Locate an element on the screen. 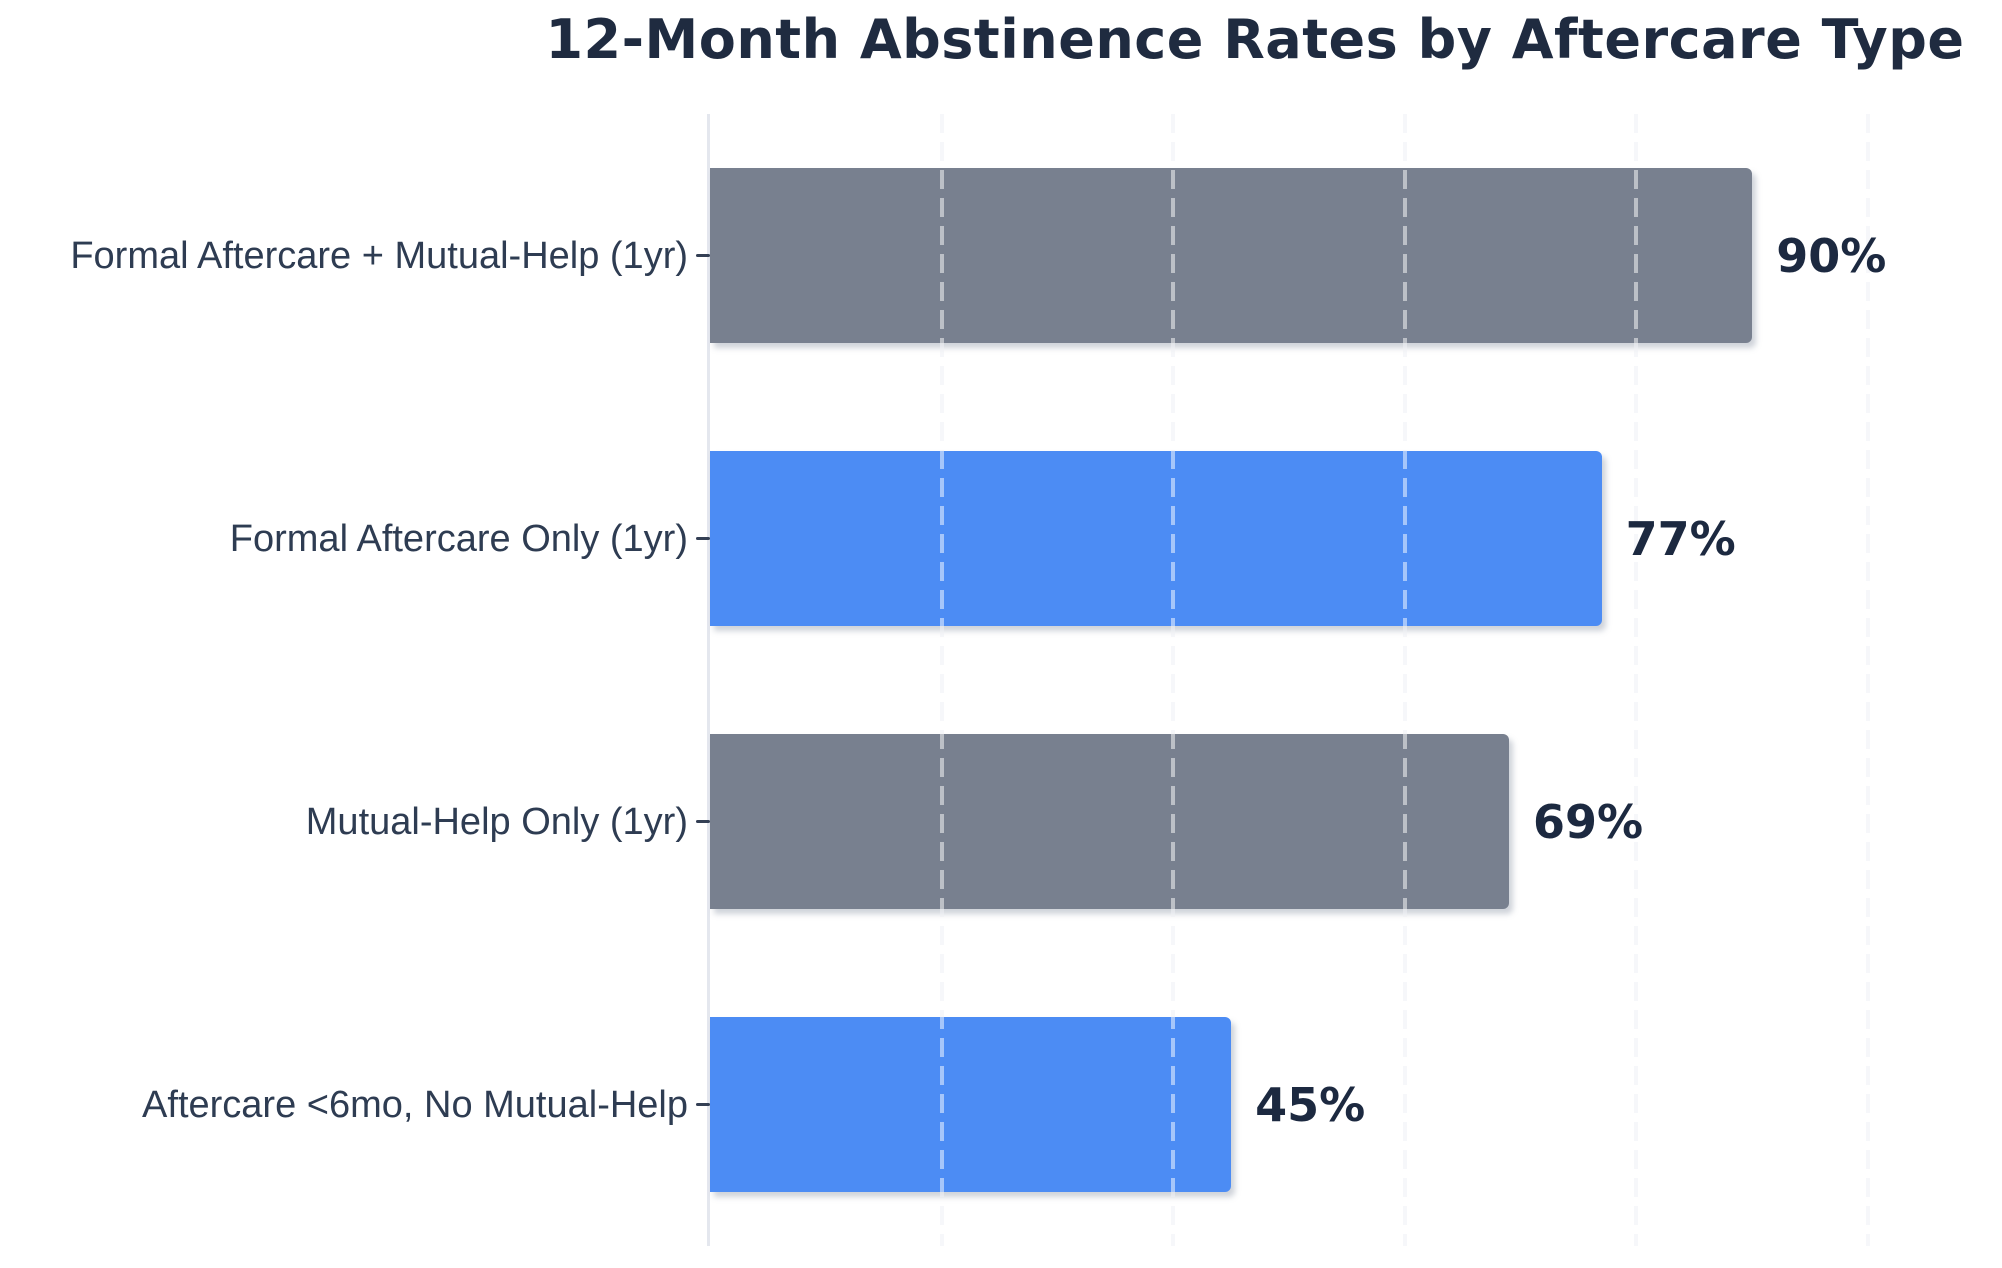 This screenshot has height=1268, width=2002. value-label: 69% is located at coordinates (1588, 821).